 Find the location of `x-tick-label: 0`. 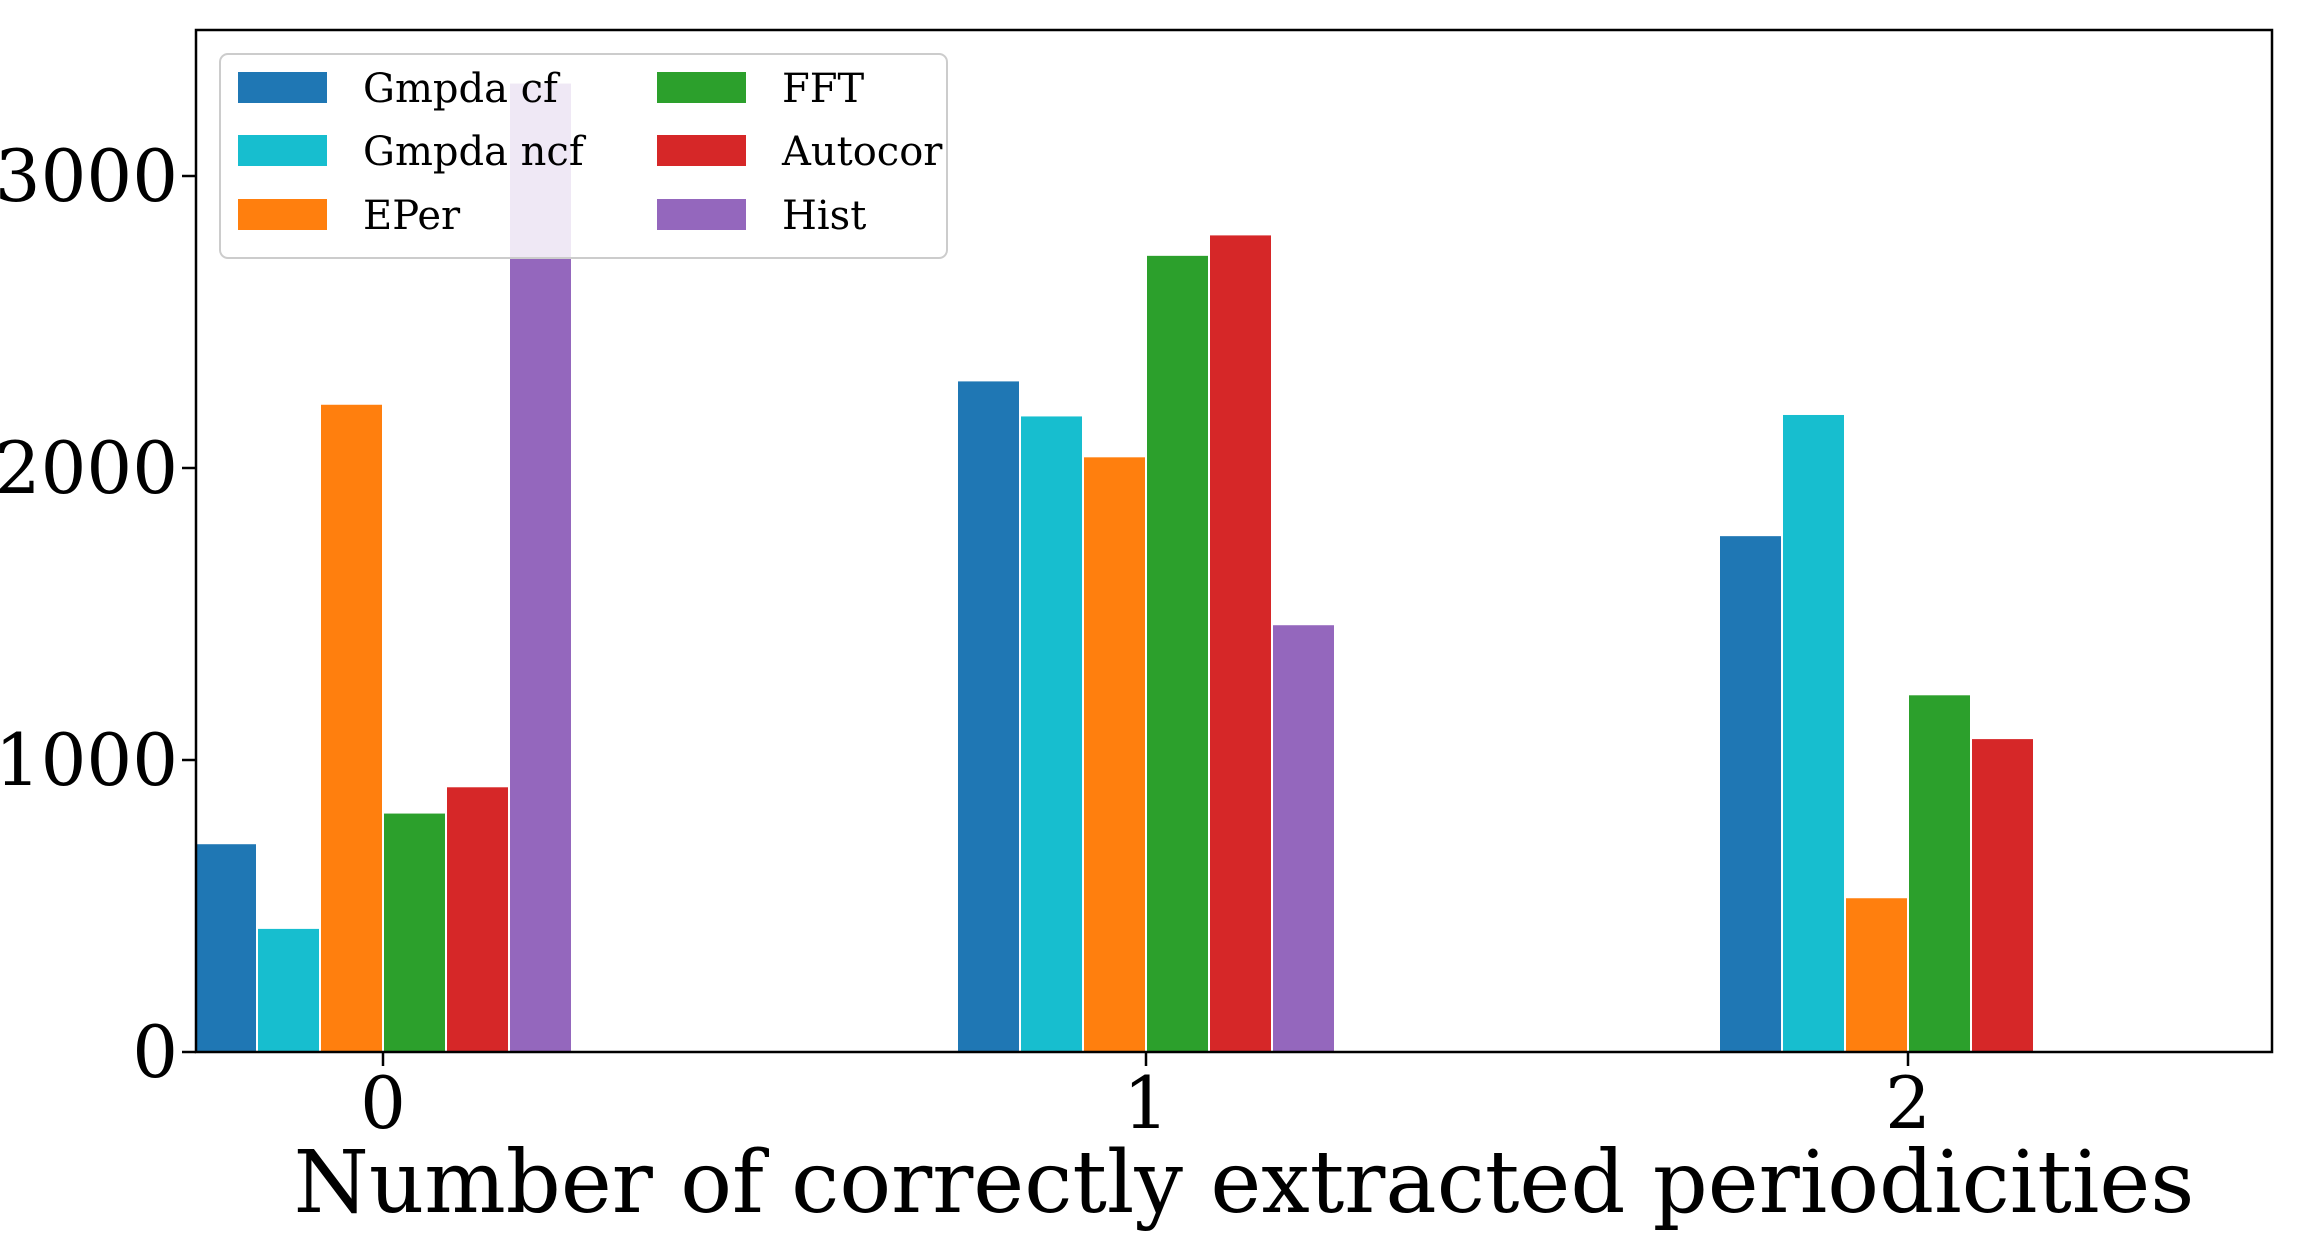

x-tick-label: 0 is located at coordinates (383, 1103).